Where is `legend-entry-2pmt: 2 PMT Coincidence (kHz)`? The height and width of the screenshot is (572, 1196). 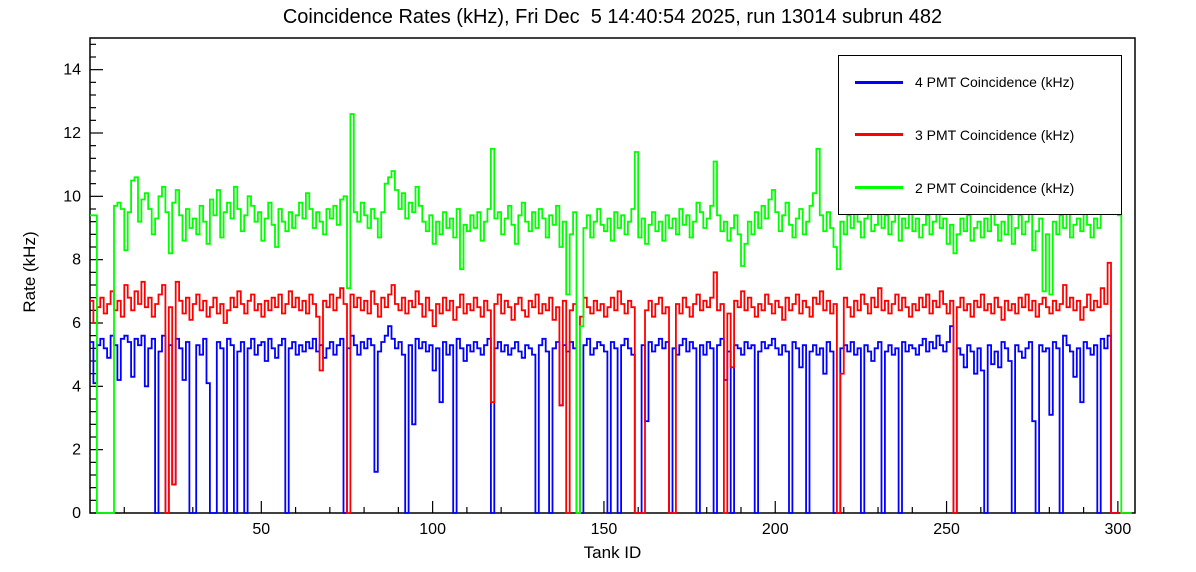
legend-entry-2pmt: 2 PMT Coincidence (kHz) is located at coordinates (980, 188).